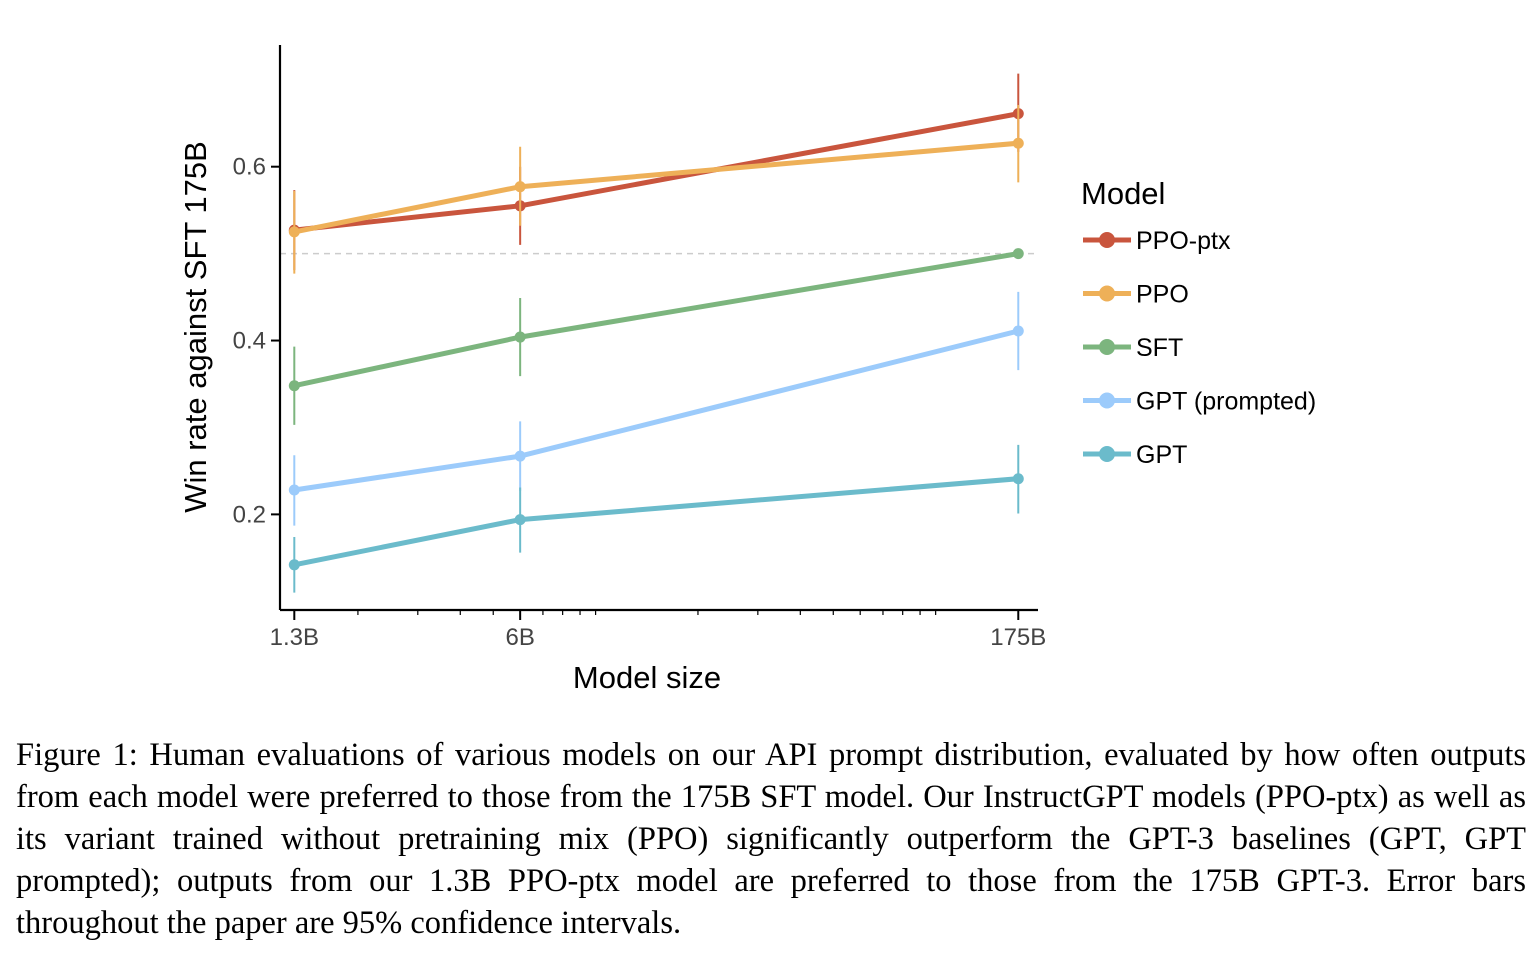 The image size is (1538, 954). Describe the element at coordinates (249, 167) in the screenshot. I see `y-tick-label: 0.6` at that location.